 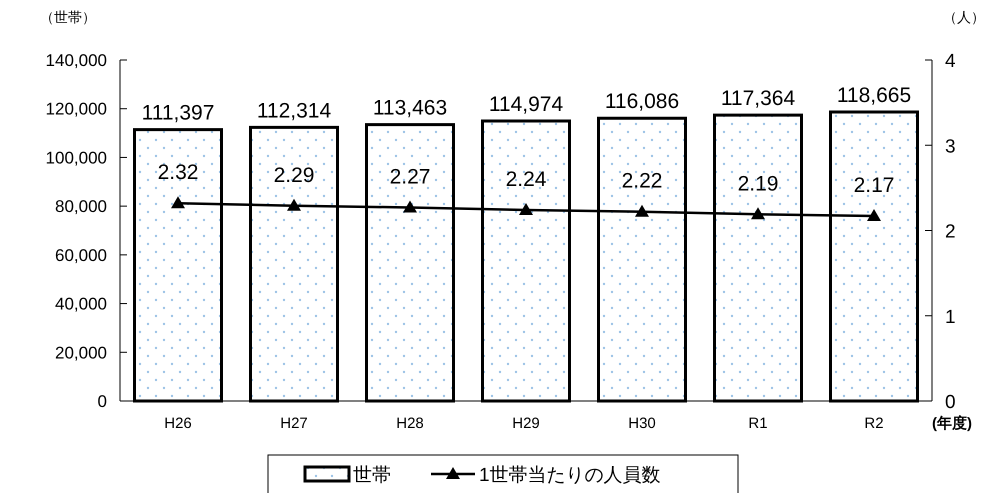 What do you see at coordinates (526, 423) in the screenshot?
I see `x-tick-label: H29` at bounding box center [526, 423].